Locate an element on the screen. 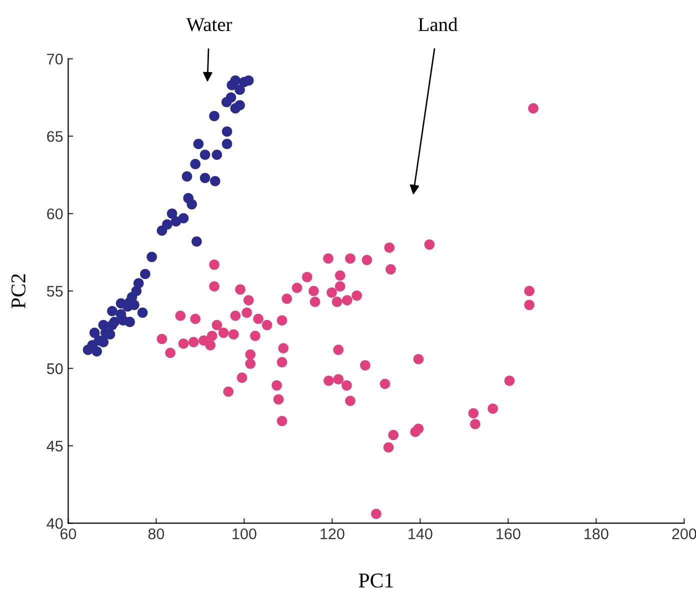  y-tick-label: 55 is located at coordinates (54, 291).